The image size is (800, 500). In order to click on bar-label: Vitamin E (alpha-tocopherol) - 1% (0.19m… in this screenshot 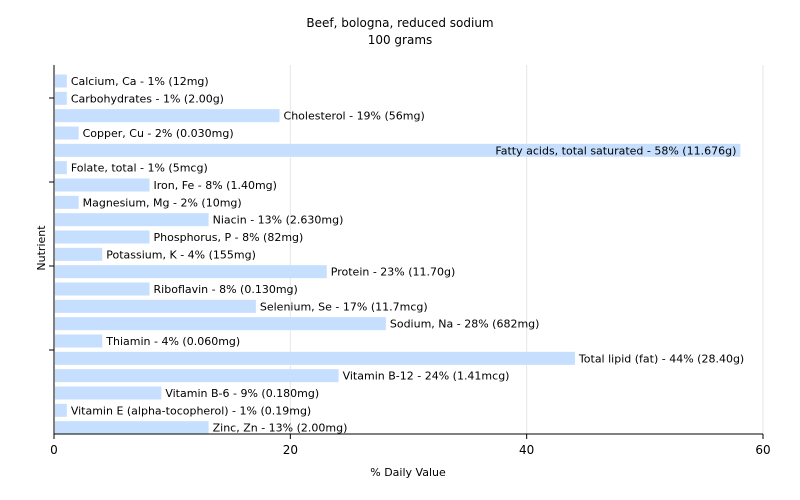, I will do `click(191, 410)`.